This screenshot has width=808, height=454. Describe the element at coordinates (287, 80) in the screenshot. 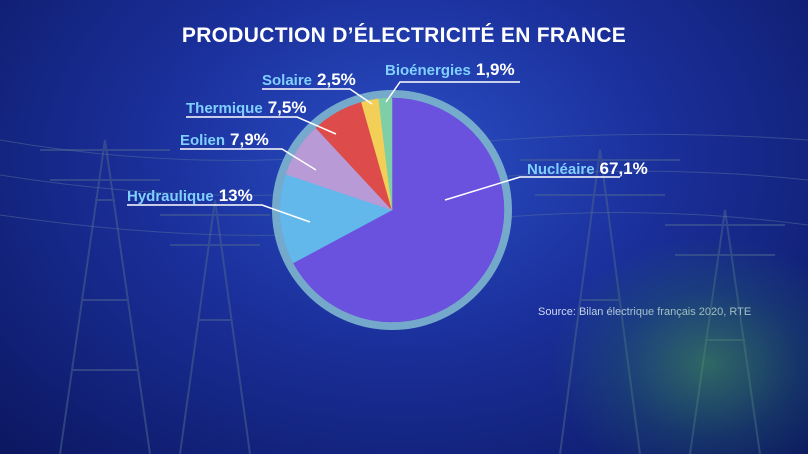

I see `slice-label-category: Solaire` at that location.